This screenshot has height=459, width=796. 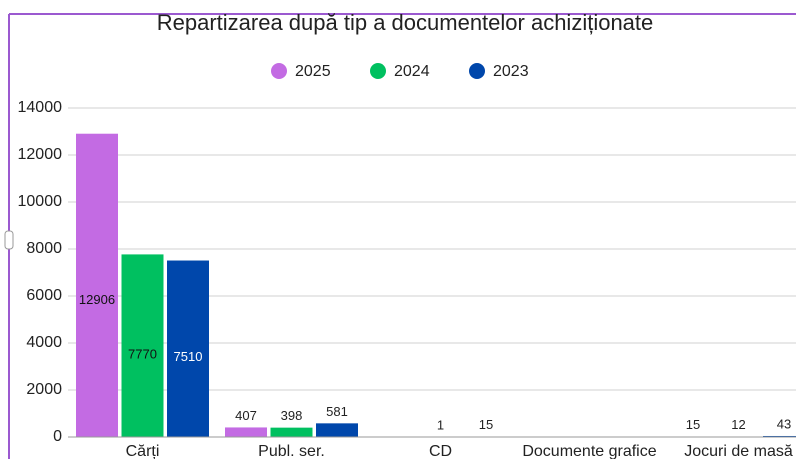 I want to click on y-tick-label: 8000, so click(x=44, y=248).